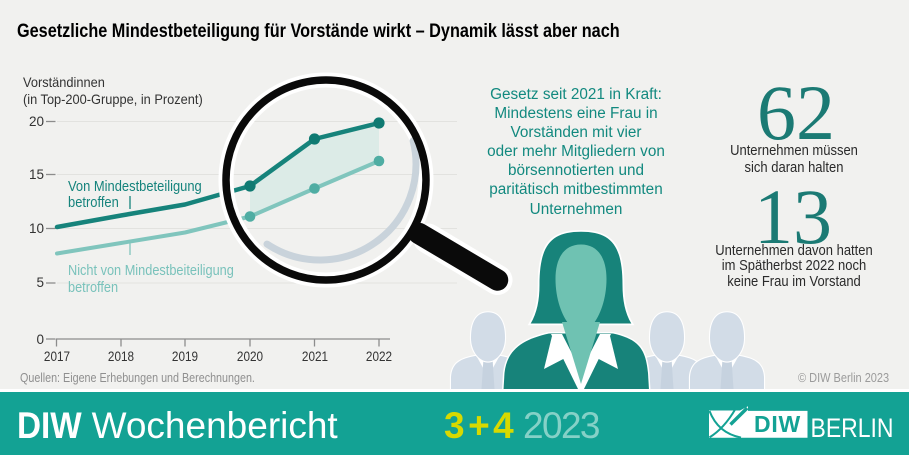 This screenshot has width=909, height=455. Describe the element at coordinates (852, 428) in the screenshot. I see `svg-text: BERLIN` at that location.